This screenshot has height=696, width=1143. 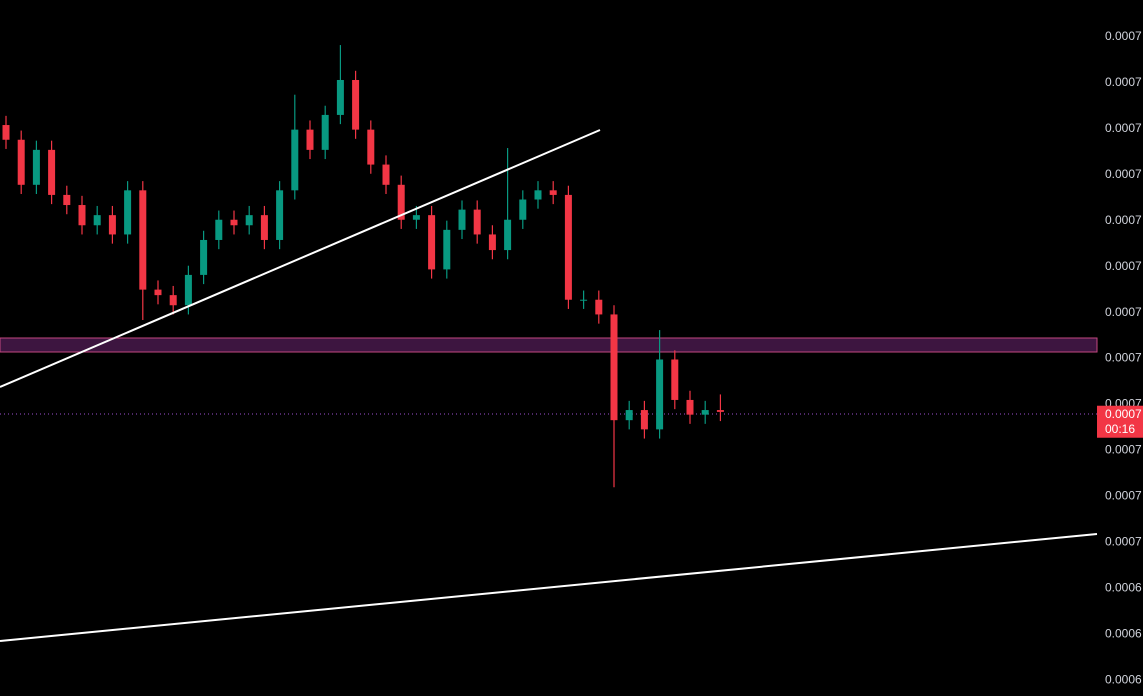 I want to click on countdown: 00:16, so click(x=1120, y=429).